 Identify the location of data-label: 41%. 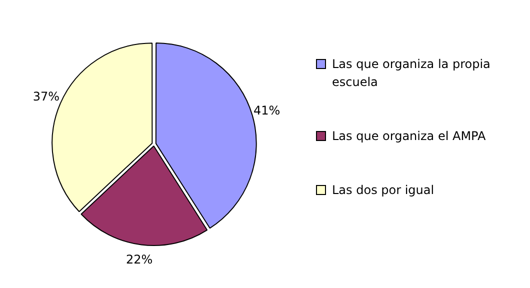
(267, 110).